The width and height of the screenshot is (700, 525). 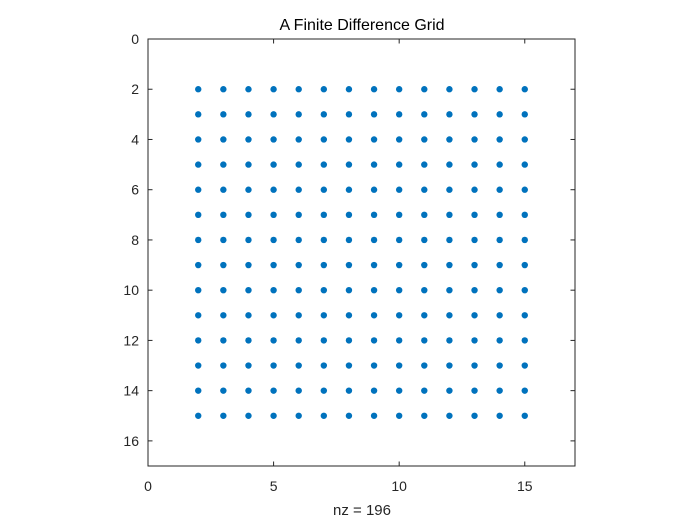 I want to click on y-tick-label: 0, so click(x=135, y=39).